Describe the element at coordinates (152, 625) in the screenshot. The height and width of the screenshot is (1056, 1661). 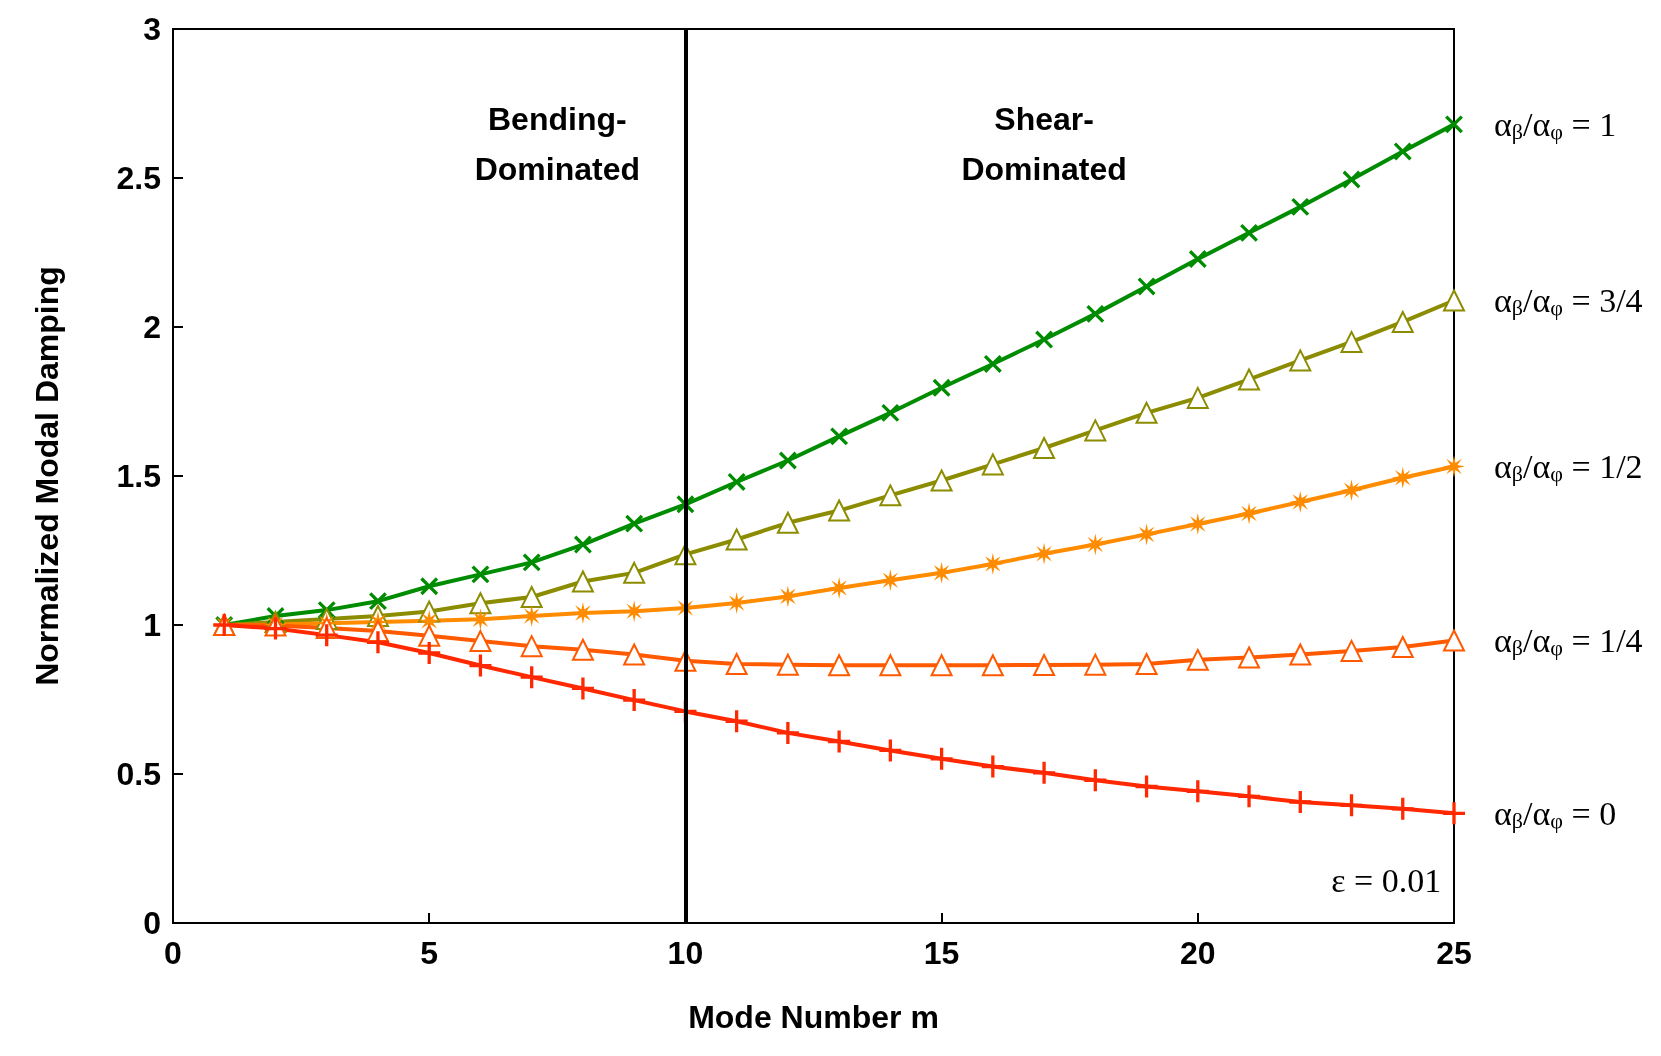
I see `y-tick-label: 1` at that location.